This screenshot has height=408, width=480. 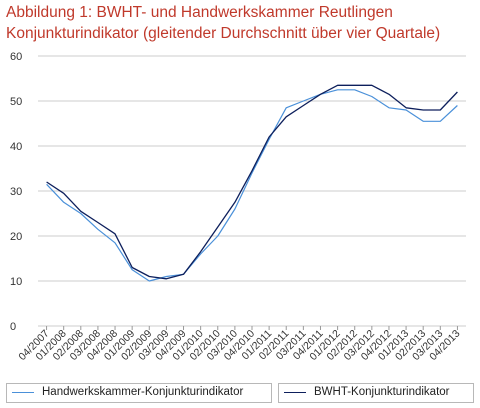 I want to click on legend-swatch-bwht, so click(x=295, y=392).